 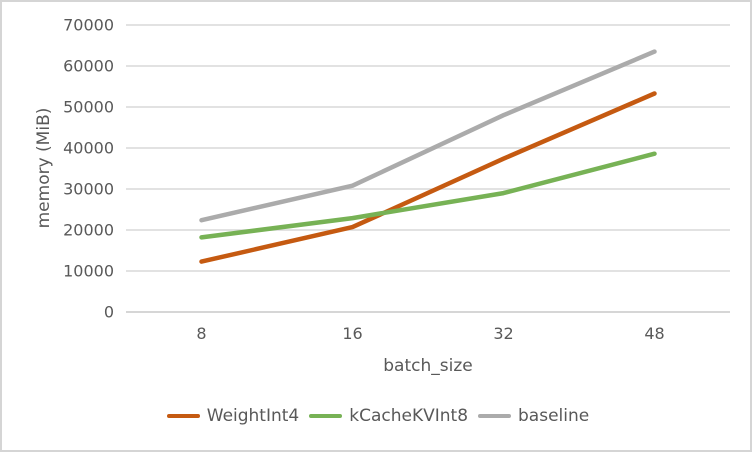 I want to click on y-tick-label: 30000, so click(x=88, y=189).